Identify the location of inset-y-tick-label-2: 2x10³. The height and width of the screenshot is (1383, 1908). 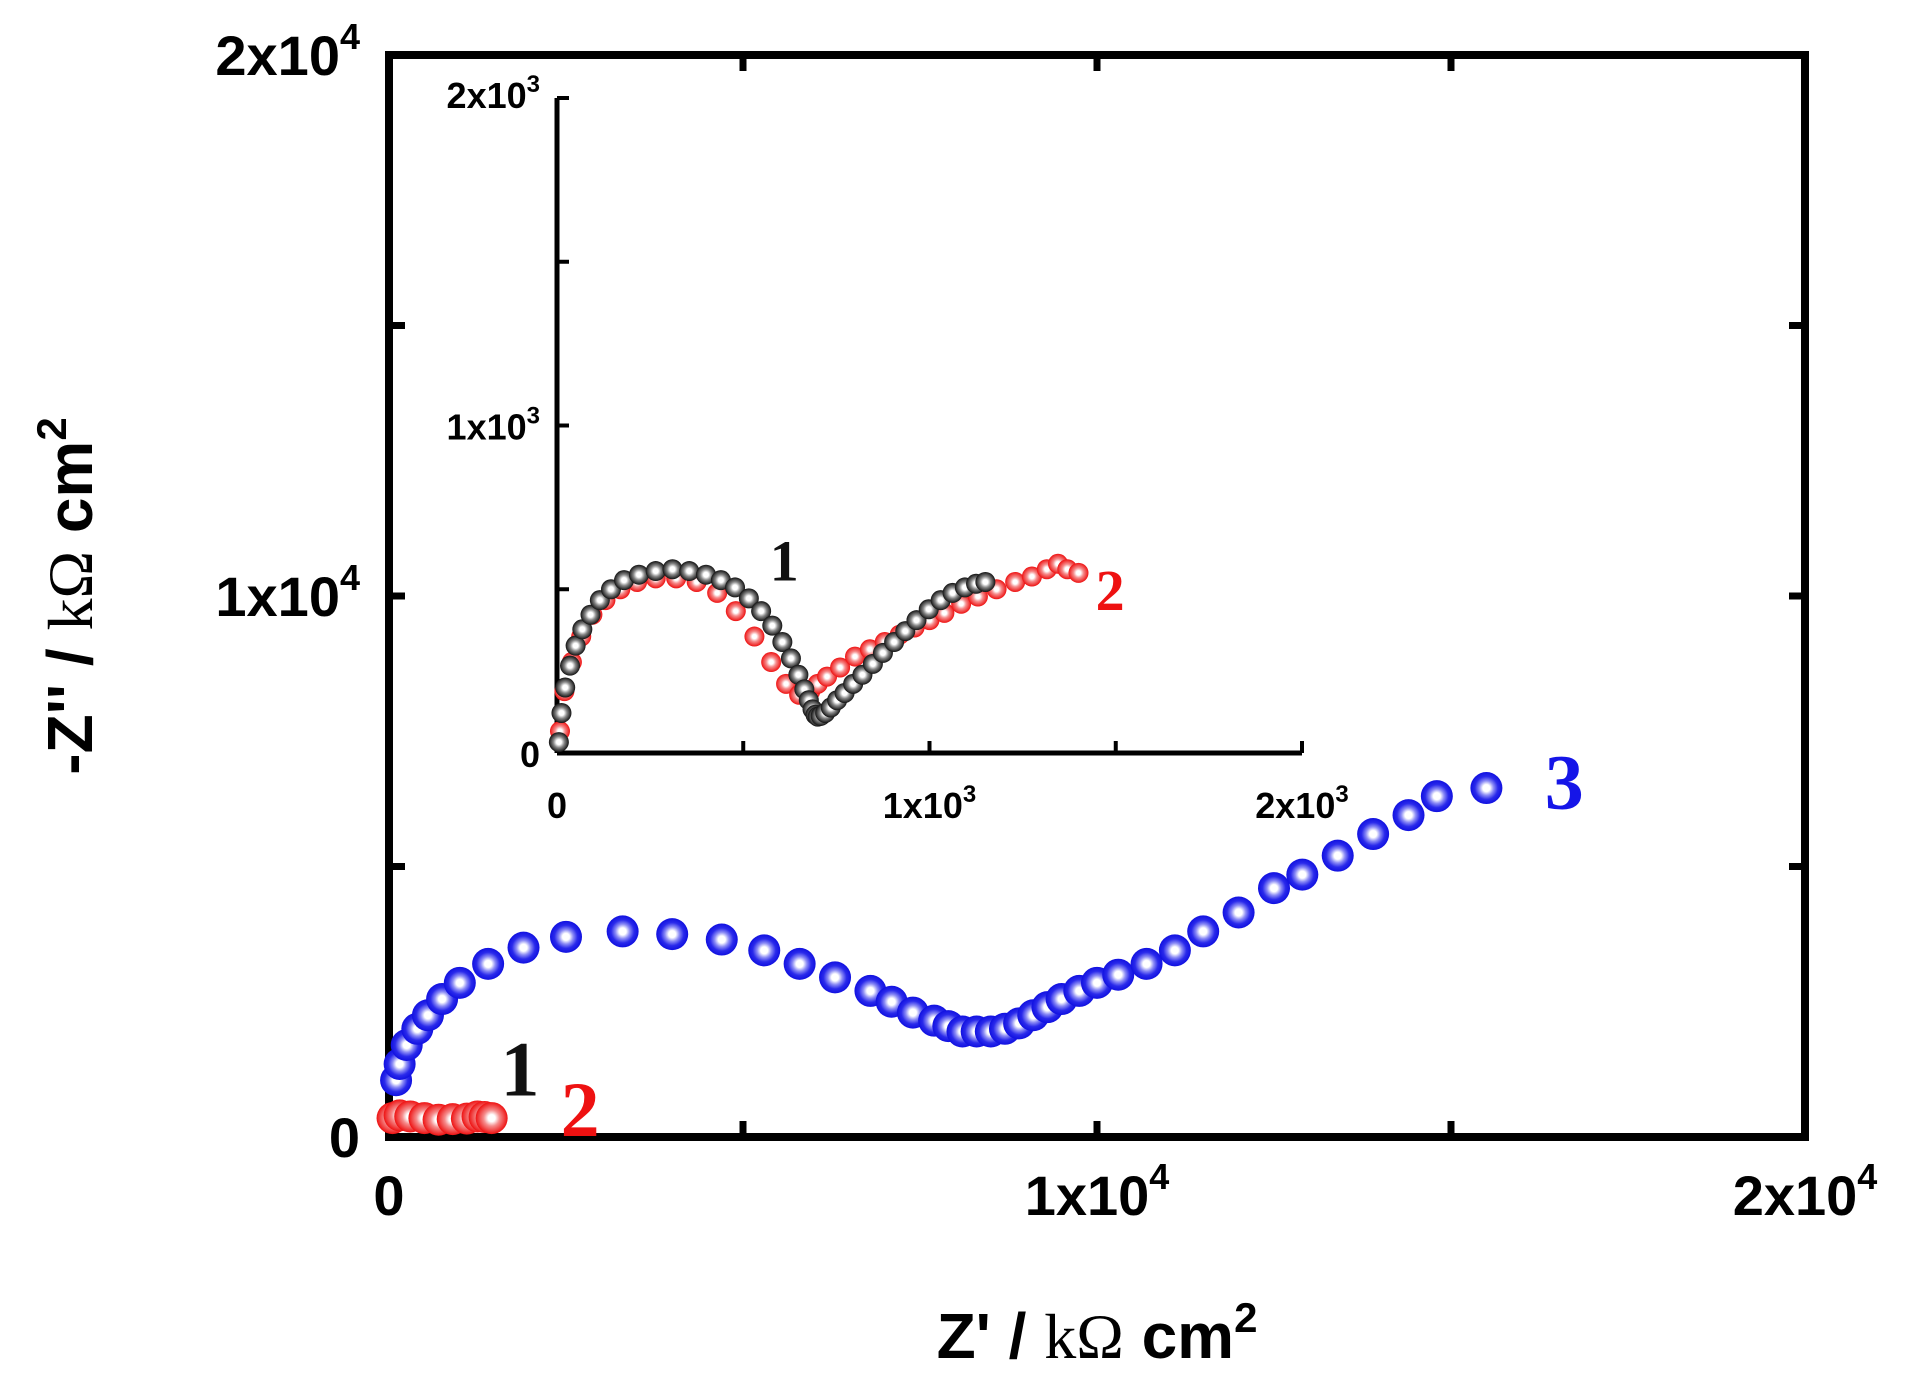
(493, 93).